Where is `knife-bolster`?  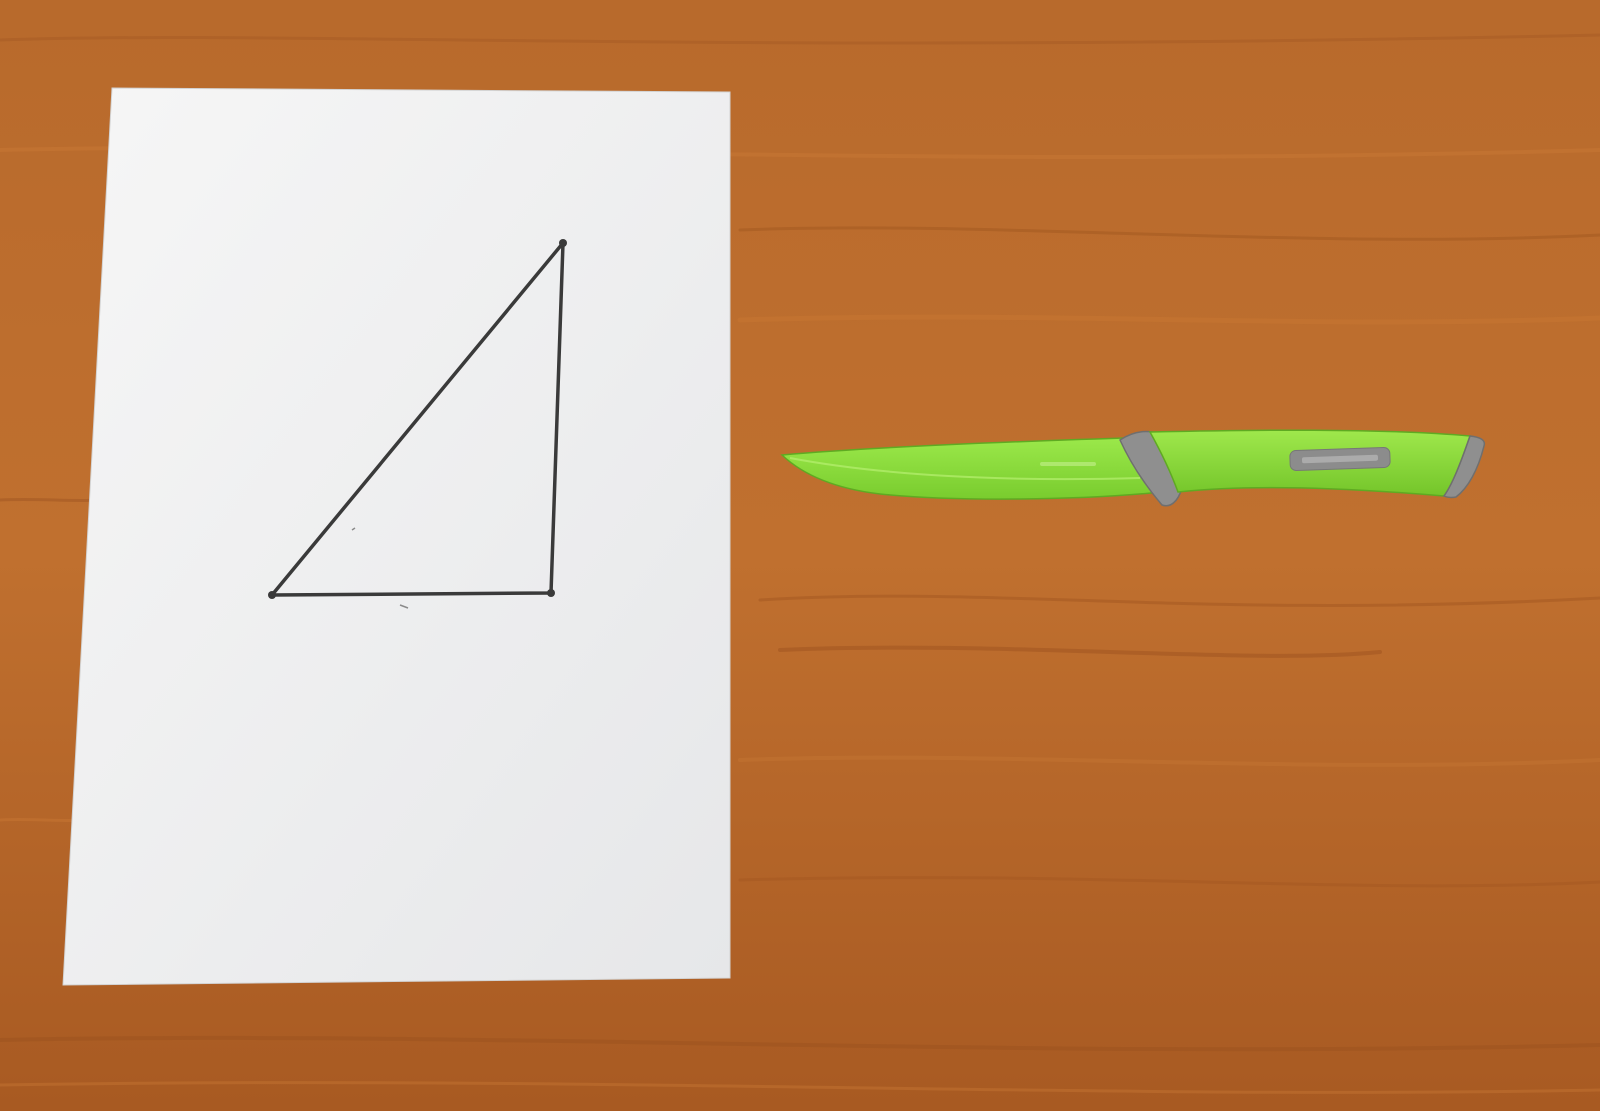 knife-bolster is located at coordinates (1151, 468).